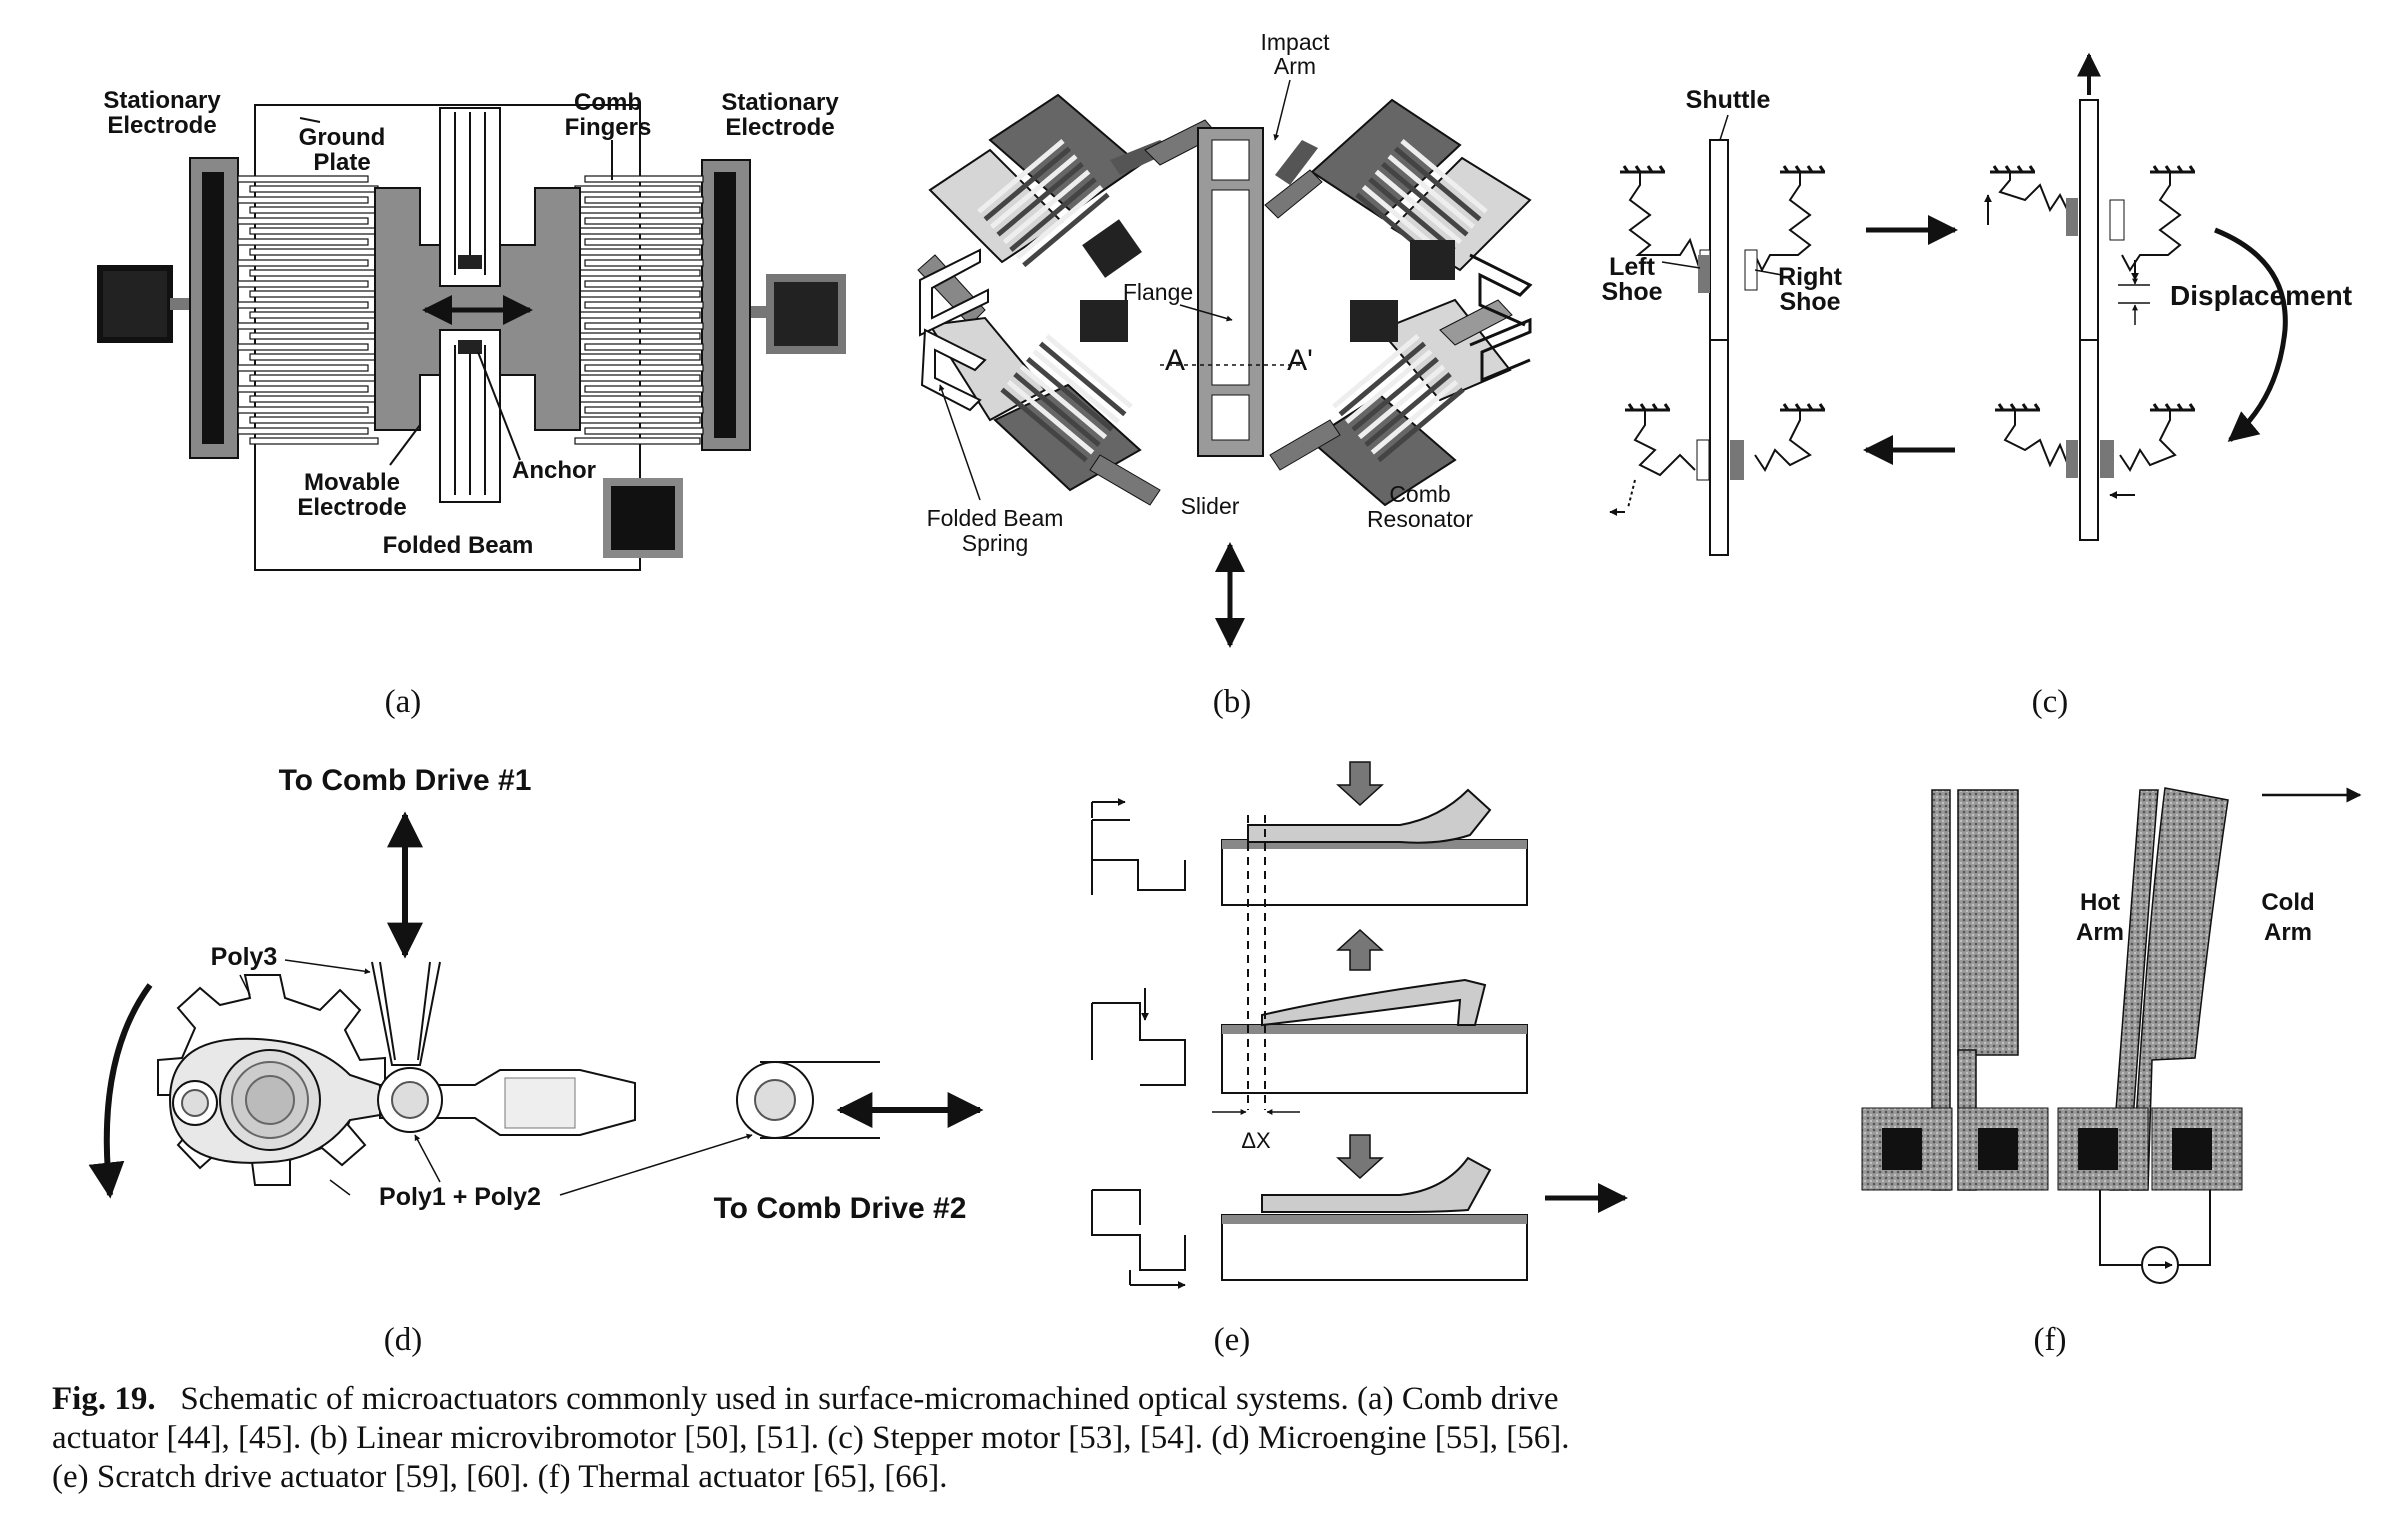  What do you see at coordinates (1359, 1059) in the screenshot?
I see `panel-e-scratch-drive: ΔX (e)` at bounding box center [1359, 1059].